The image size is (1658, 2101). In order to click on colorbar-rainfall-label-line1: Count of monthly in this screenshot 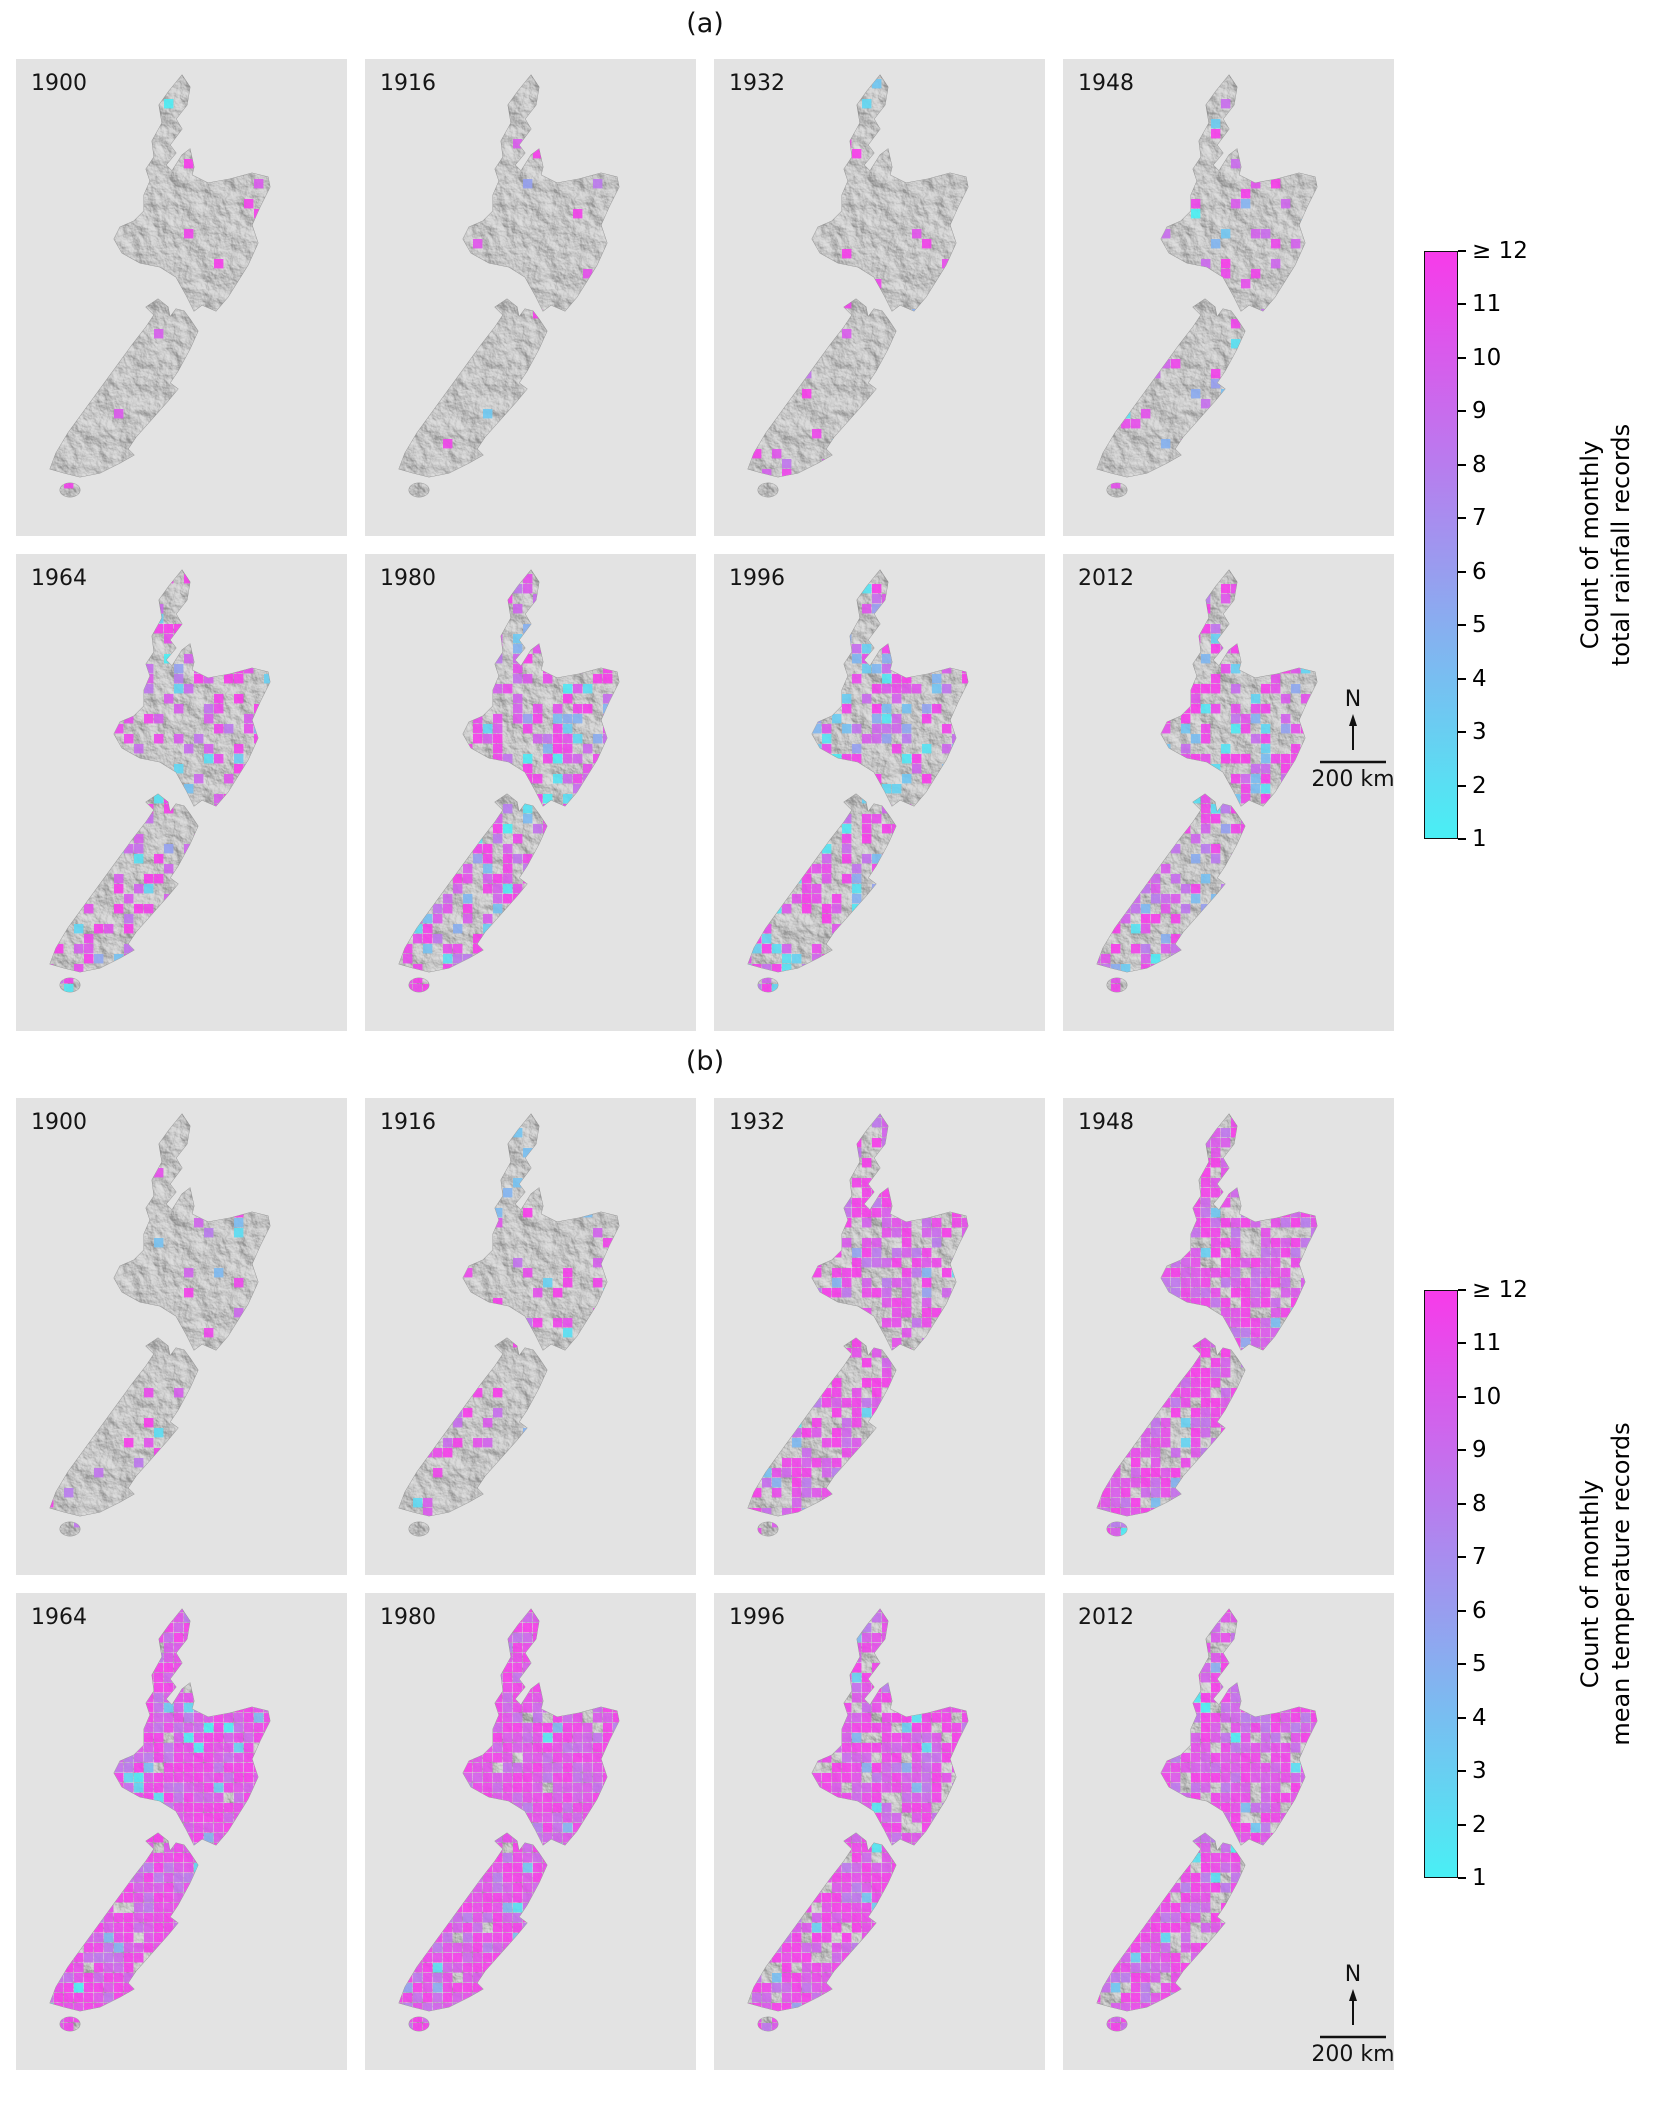, I will do `click(1589, 545)`.